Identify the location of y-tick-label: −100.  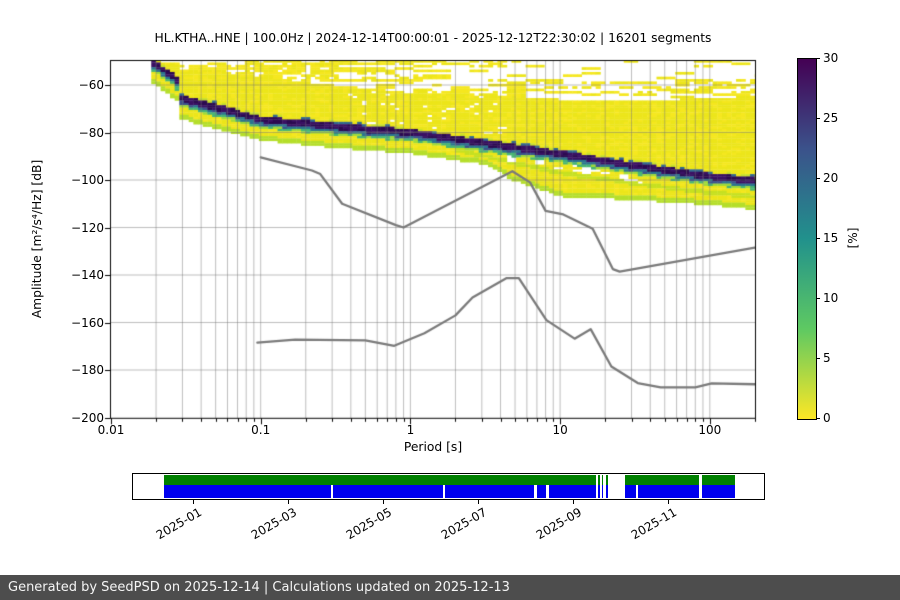
(87, 180).